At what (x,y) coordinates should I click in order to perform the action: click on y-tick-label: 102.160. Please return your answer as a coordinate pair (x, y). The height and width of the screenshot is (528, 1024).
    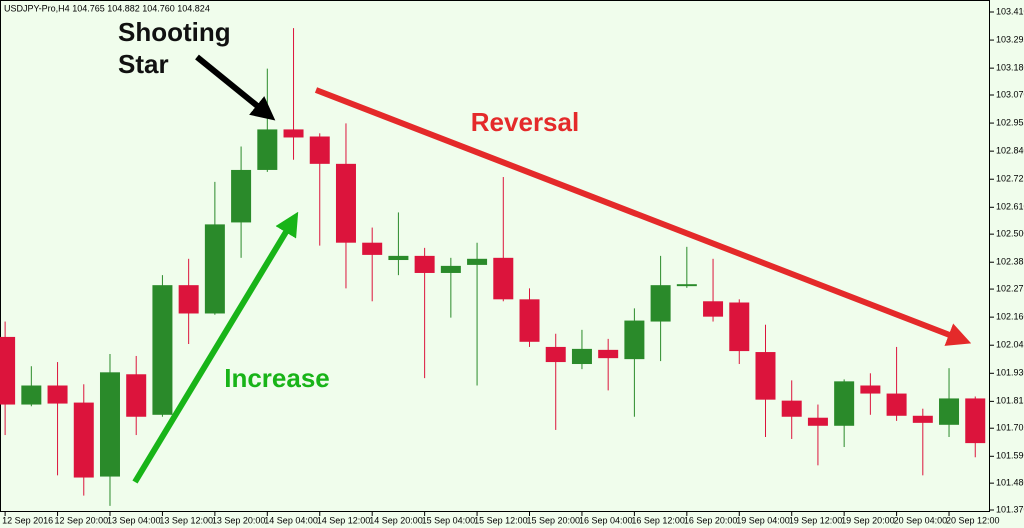
    Looking at the image, I should click on (1010, 317).